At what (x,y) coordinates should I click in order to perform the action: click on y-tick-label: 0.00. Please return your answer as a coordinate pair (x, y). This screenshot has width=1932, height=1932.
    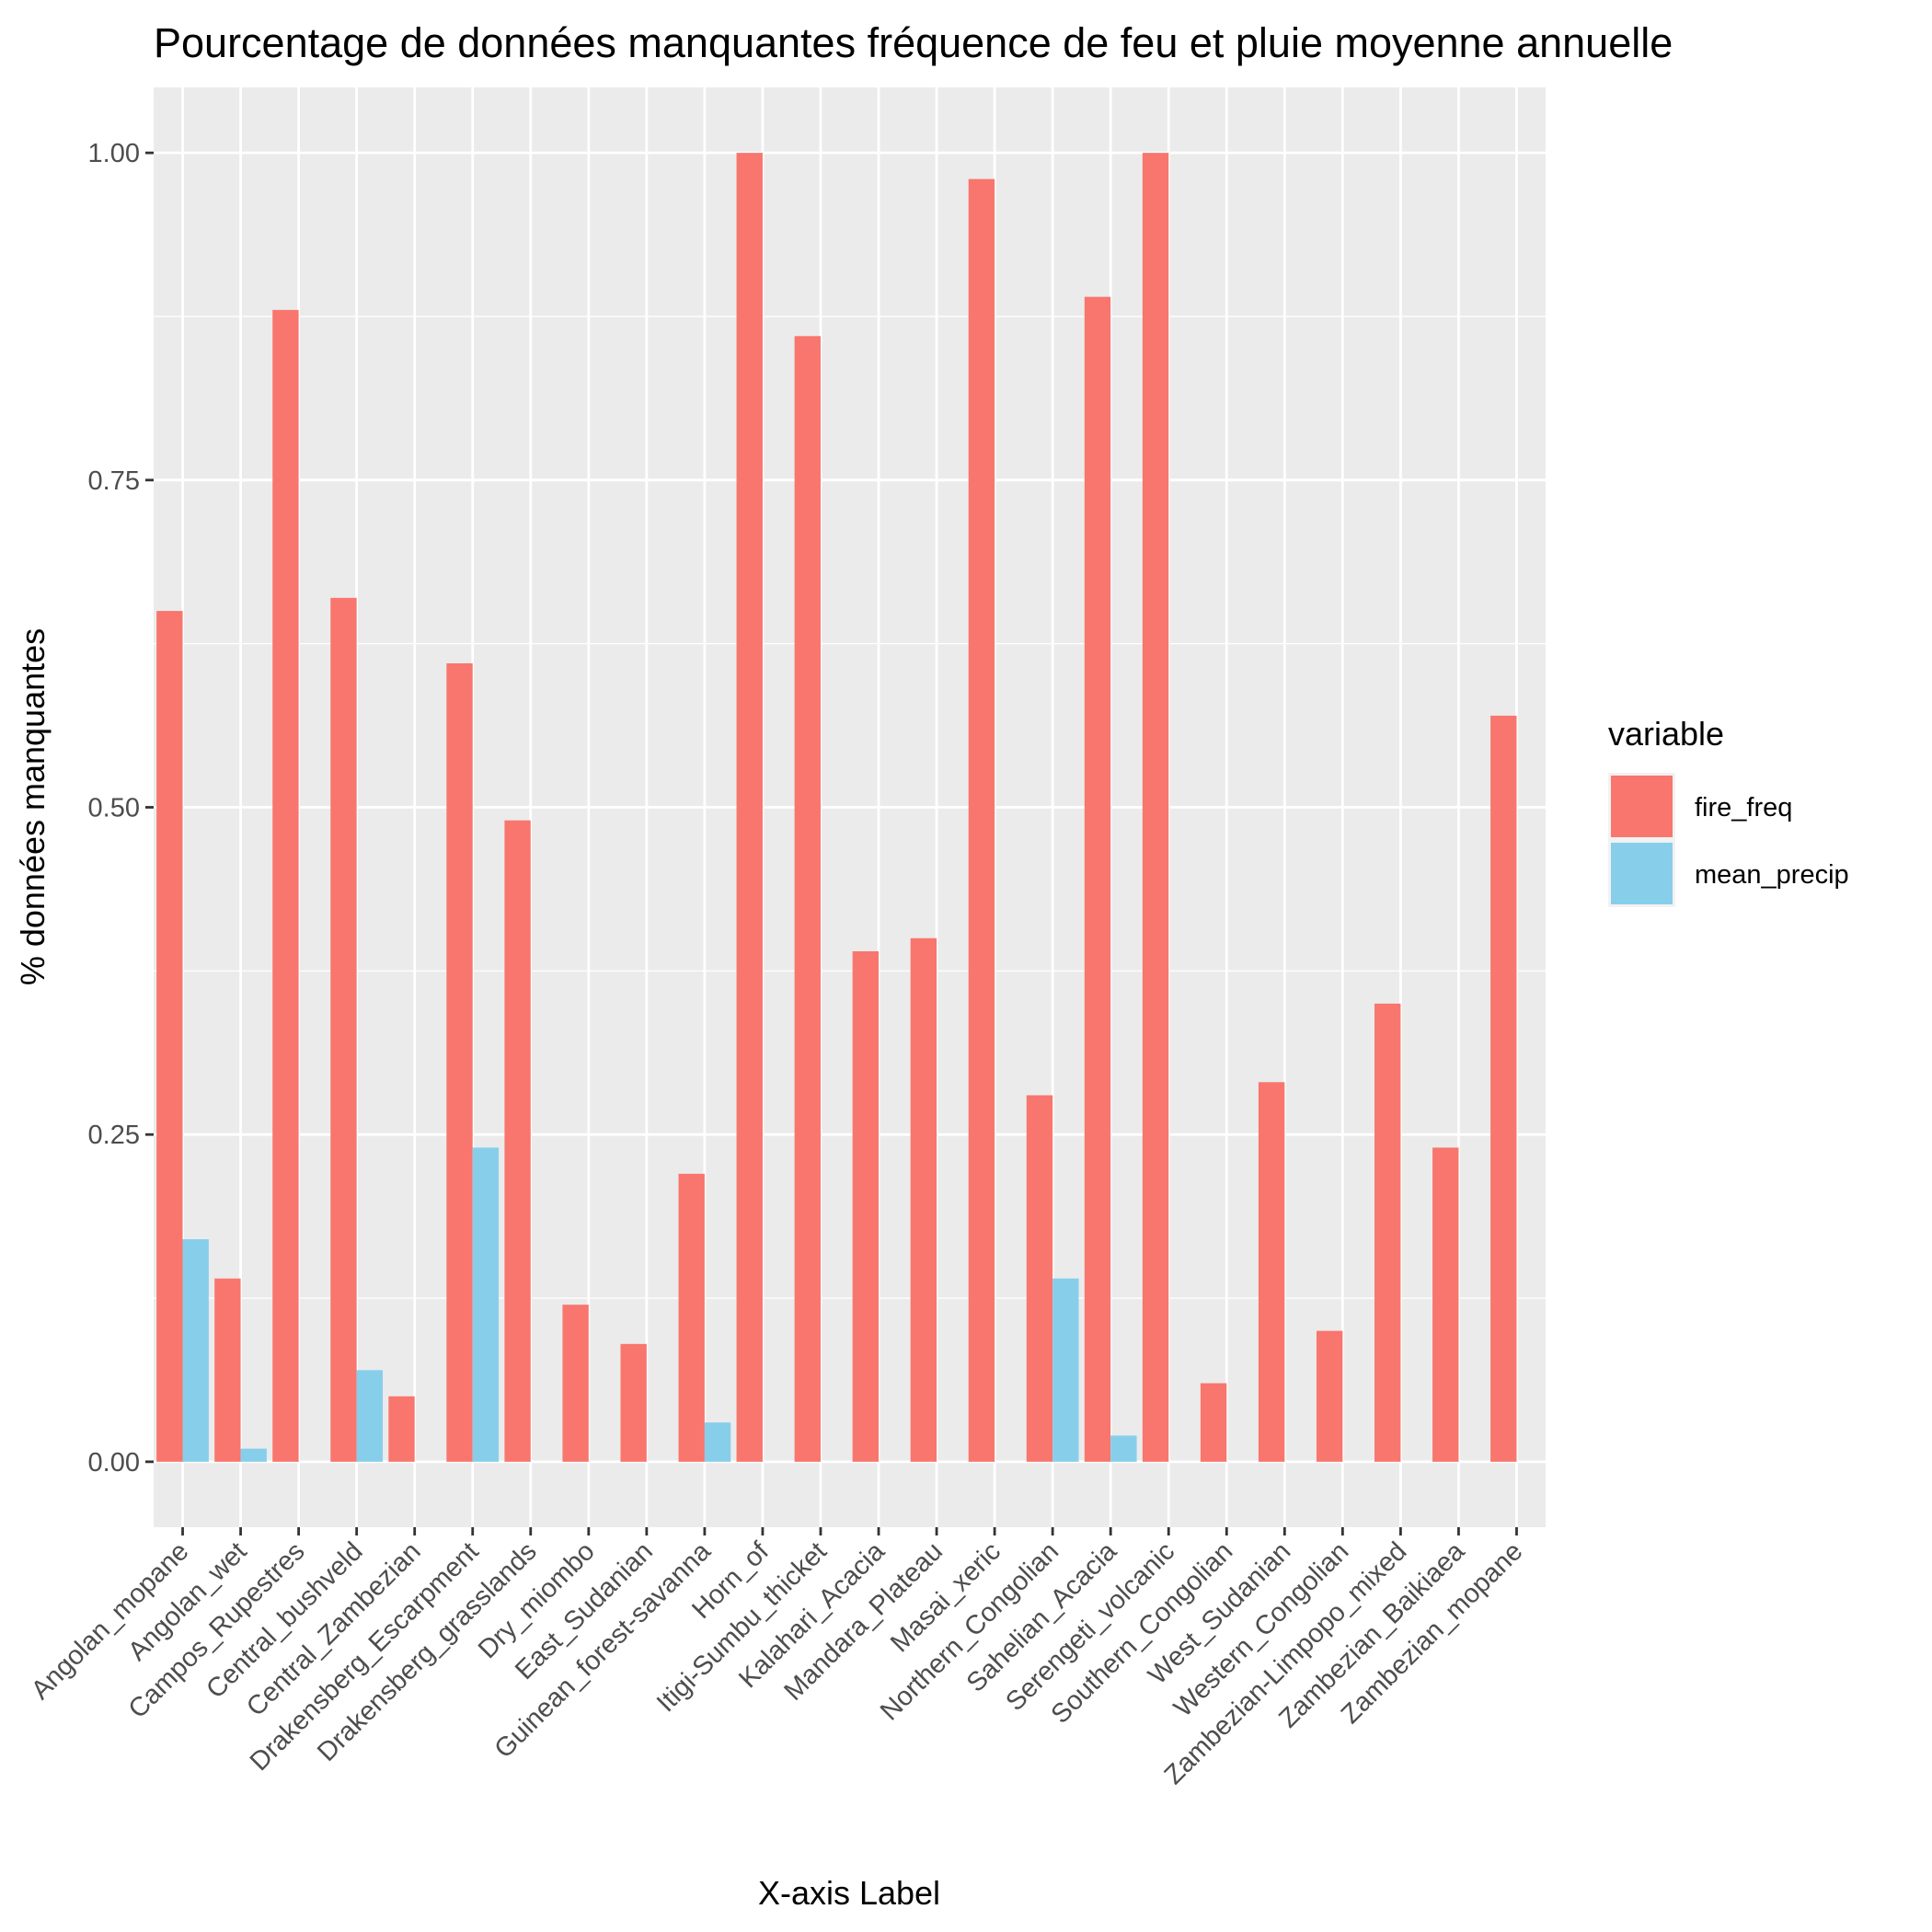
    Looking at the image, I should click on (114, 1463).